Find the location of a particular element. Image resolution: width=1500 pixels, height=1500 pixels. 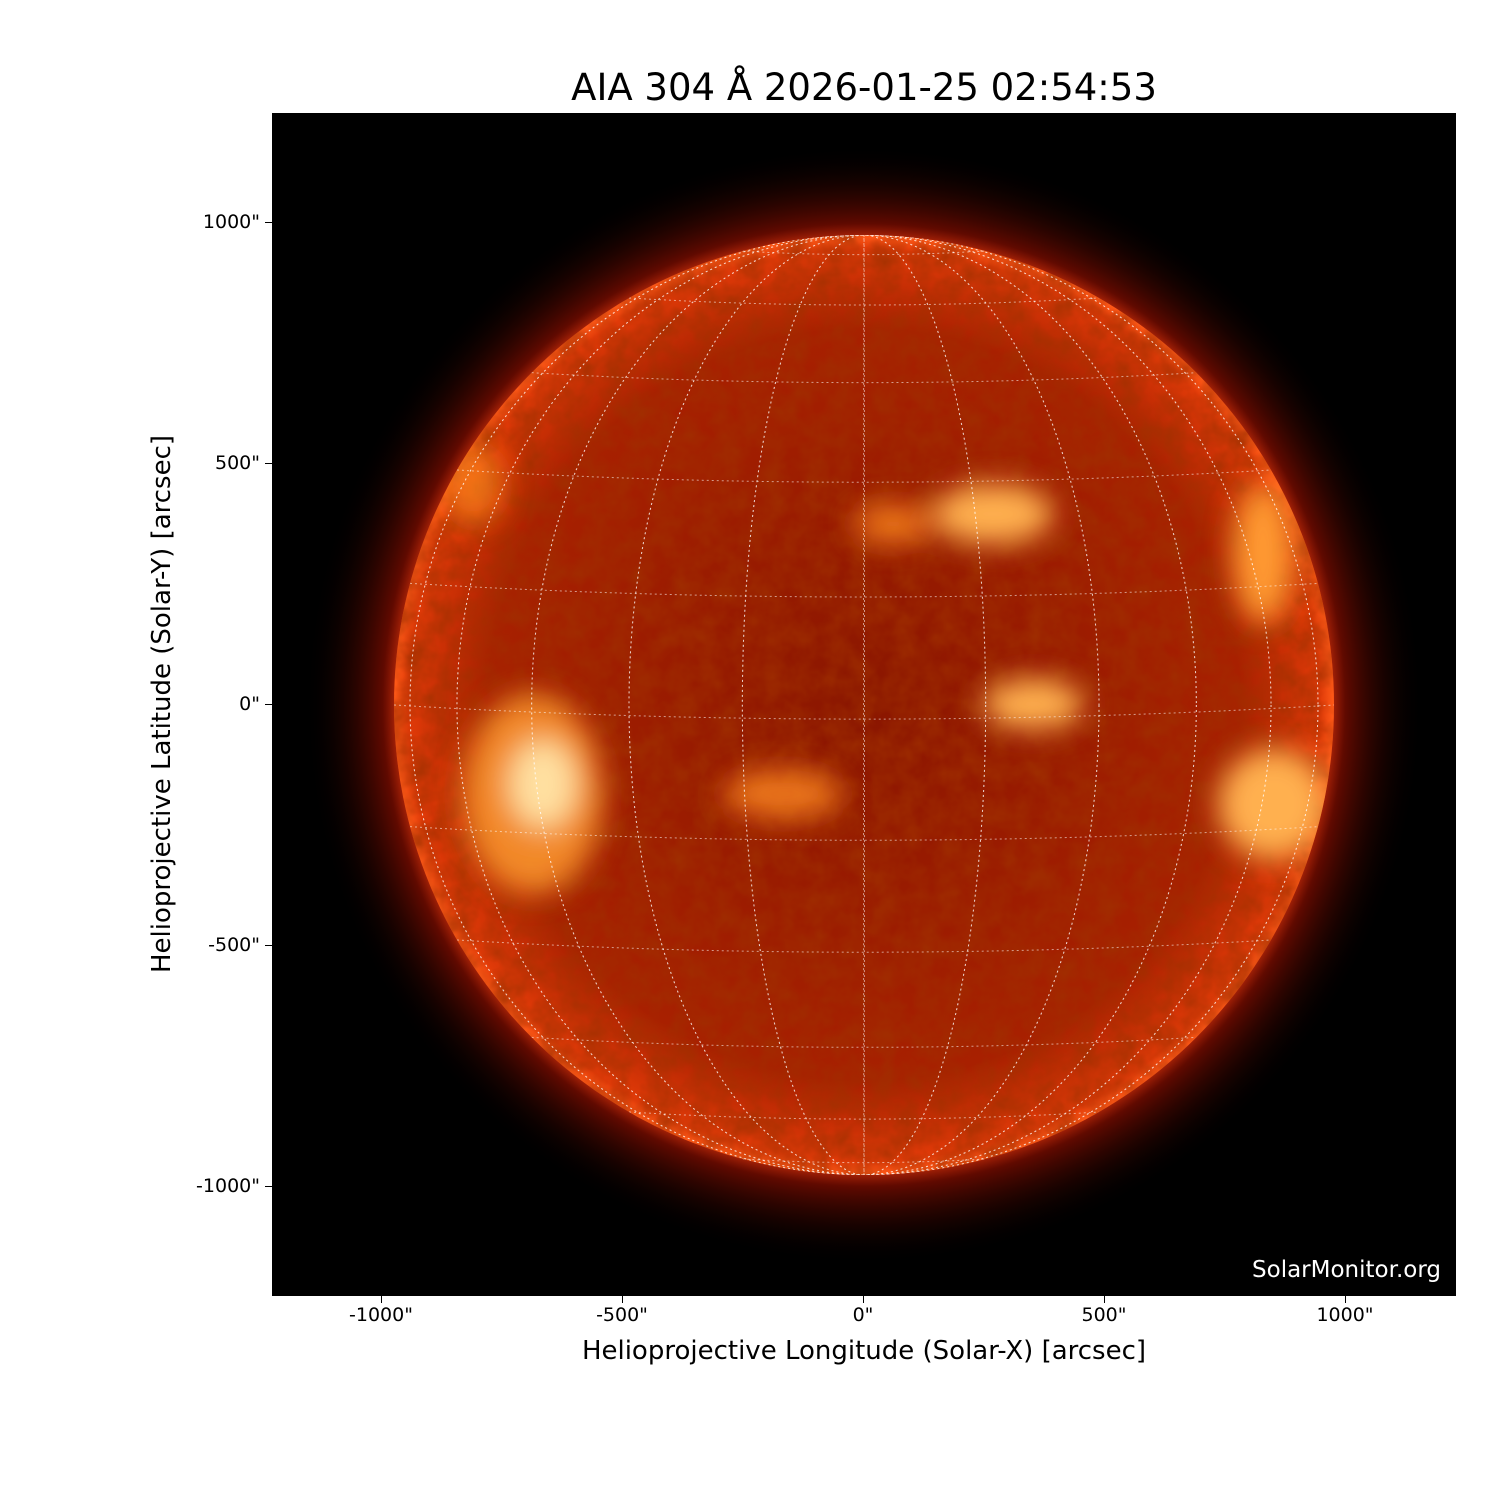

x-tick-label: -1000" is located at coordinates (381, 1315).